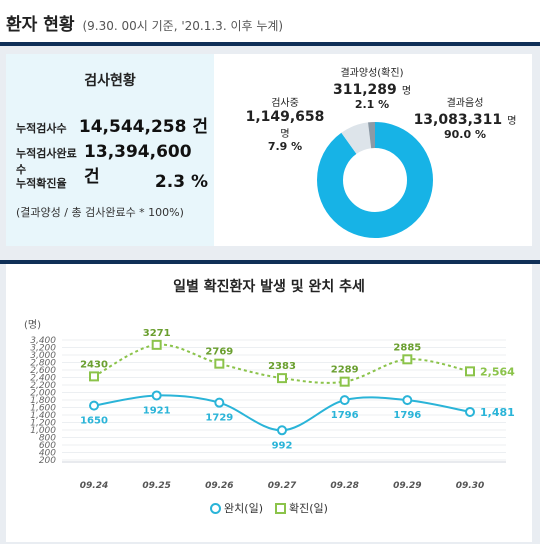 This screenshot has height=544, width=540. What do you see at coordinates (43, 386) in the screenshot?
I see `y-tick-label: 2,200` at bounding box center [43, 386].